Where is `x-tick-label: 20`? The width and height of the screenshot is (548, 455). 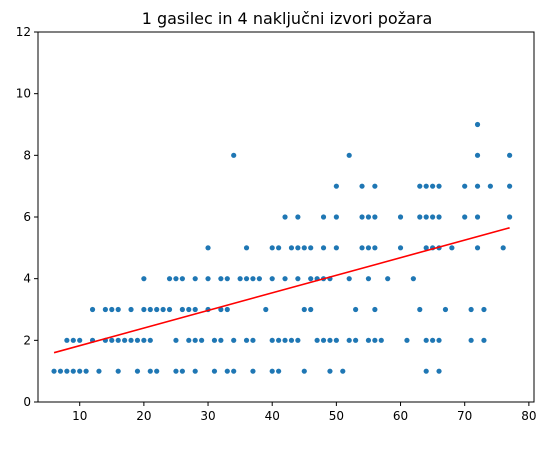 x-tick-label: 20 is located at coordinates (143, 416).